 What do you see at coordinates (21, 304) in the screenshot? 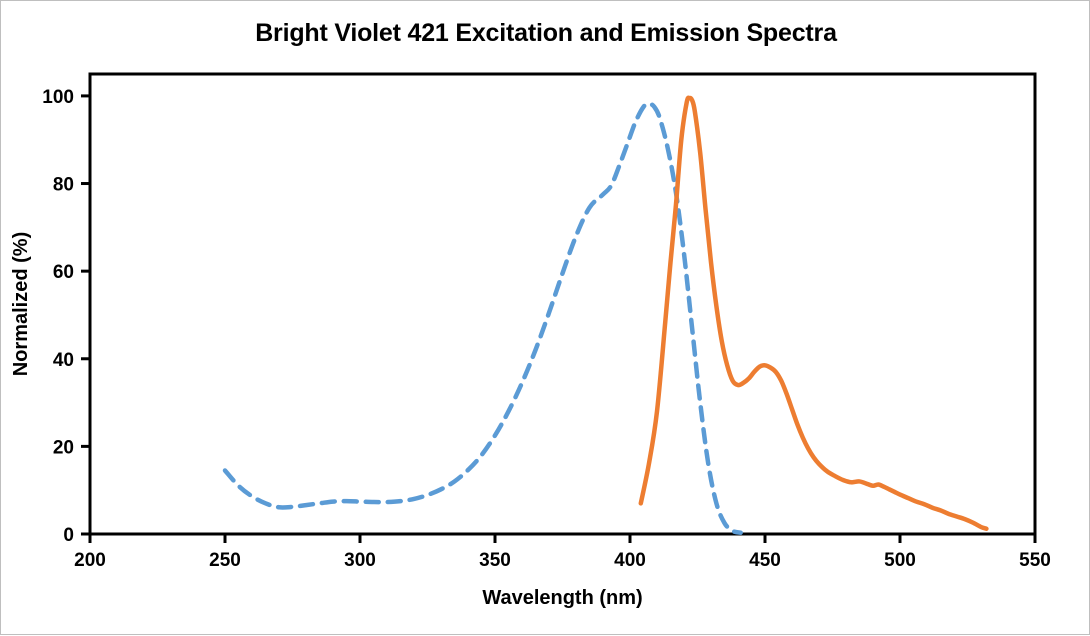
I see `y-axis-title: Normalized (%)` at bounding box center [21, 304].